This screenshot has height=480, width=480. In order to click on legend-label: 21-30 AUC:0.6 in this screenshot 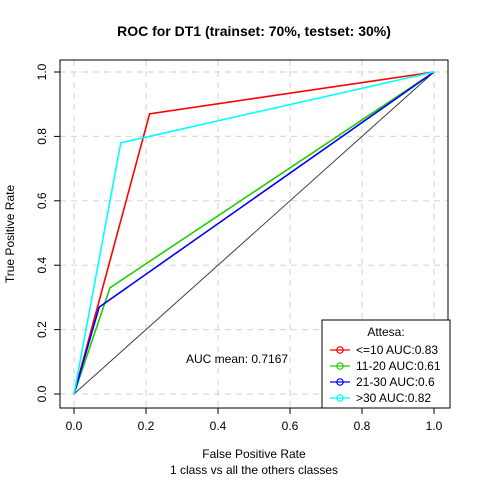, I will do `click(395, 382)`.